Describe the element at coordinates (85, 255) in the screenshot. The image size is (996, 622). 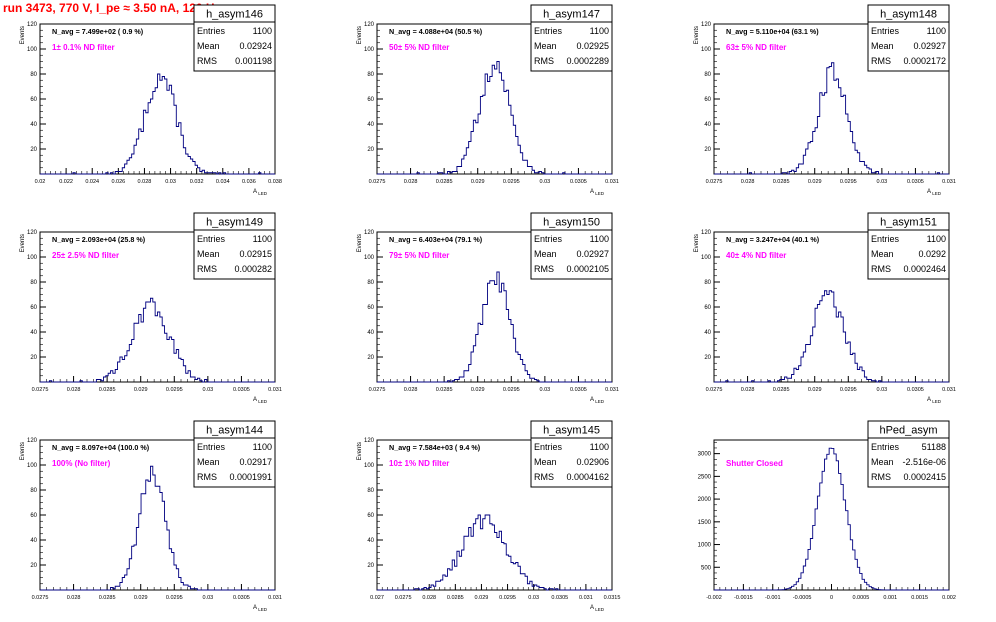
I see `filter-annotation: 25± 2.5% ND filter` at that location.